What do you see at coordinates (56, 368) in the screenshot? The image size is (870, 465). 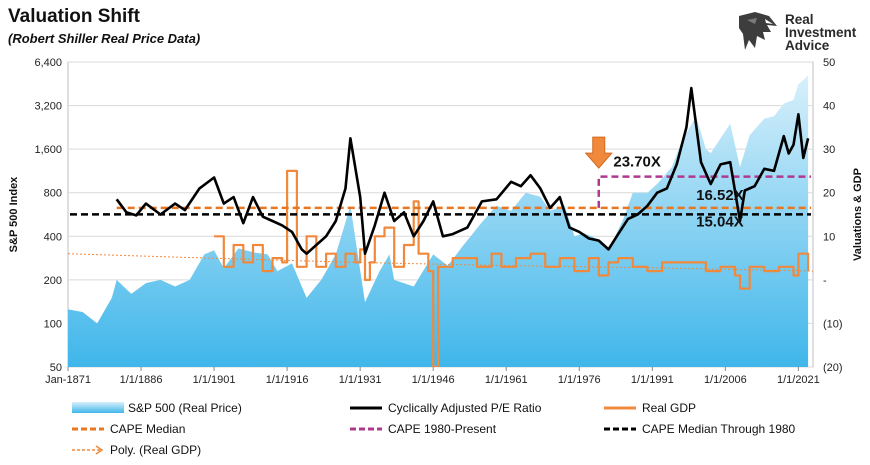 I see `left-axis-tick-label: 50` at bounding box center [56, 368].